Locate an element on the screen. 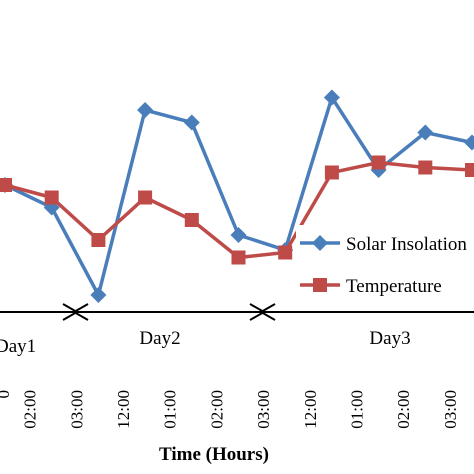 This screenshot has width=474, height=474. day-arrows is located at coordinates (169, 312).